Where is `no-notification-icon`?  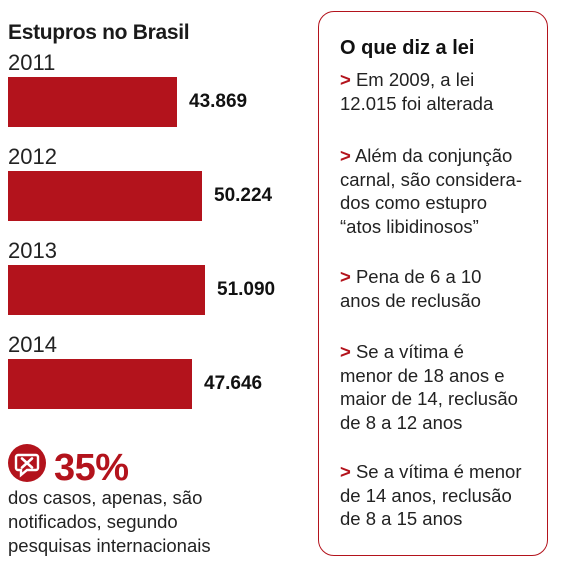 no-notification-icon is located at coordinates (27, 463).